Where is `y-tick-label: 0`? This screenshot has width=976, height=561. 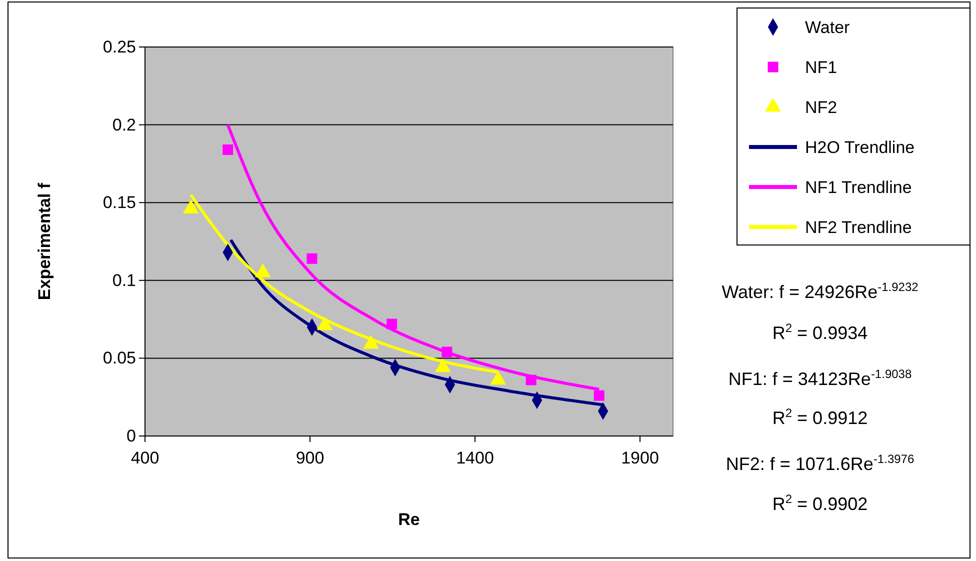 y-tick-label: 0 is located at coordinates (131, 436).